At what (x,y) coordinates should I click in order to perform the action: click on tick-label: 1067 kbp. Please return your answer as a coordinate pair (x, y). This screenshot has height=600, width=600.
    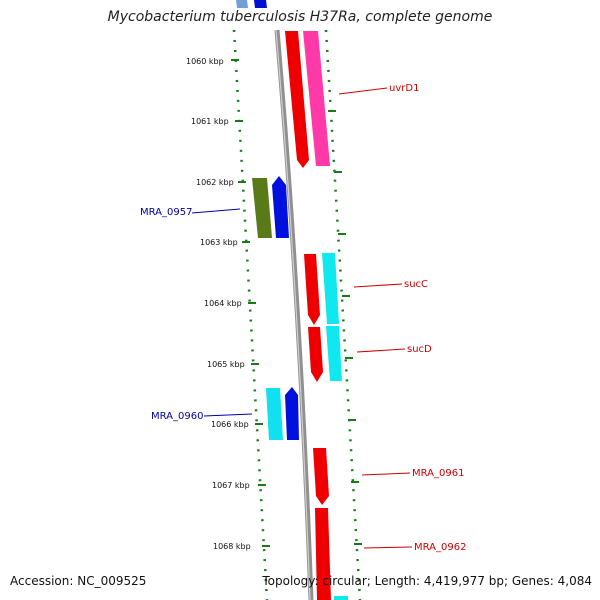
    Looking at the image, I should click on (231, 485).